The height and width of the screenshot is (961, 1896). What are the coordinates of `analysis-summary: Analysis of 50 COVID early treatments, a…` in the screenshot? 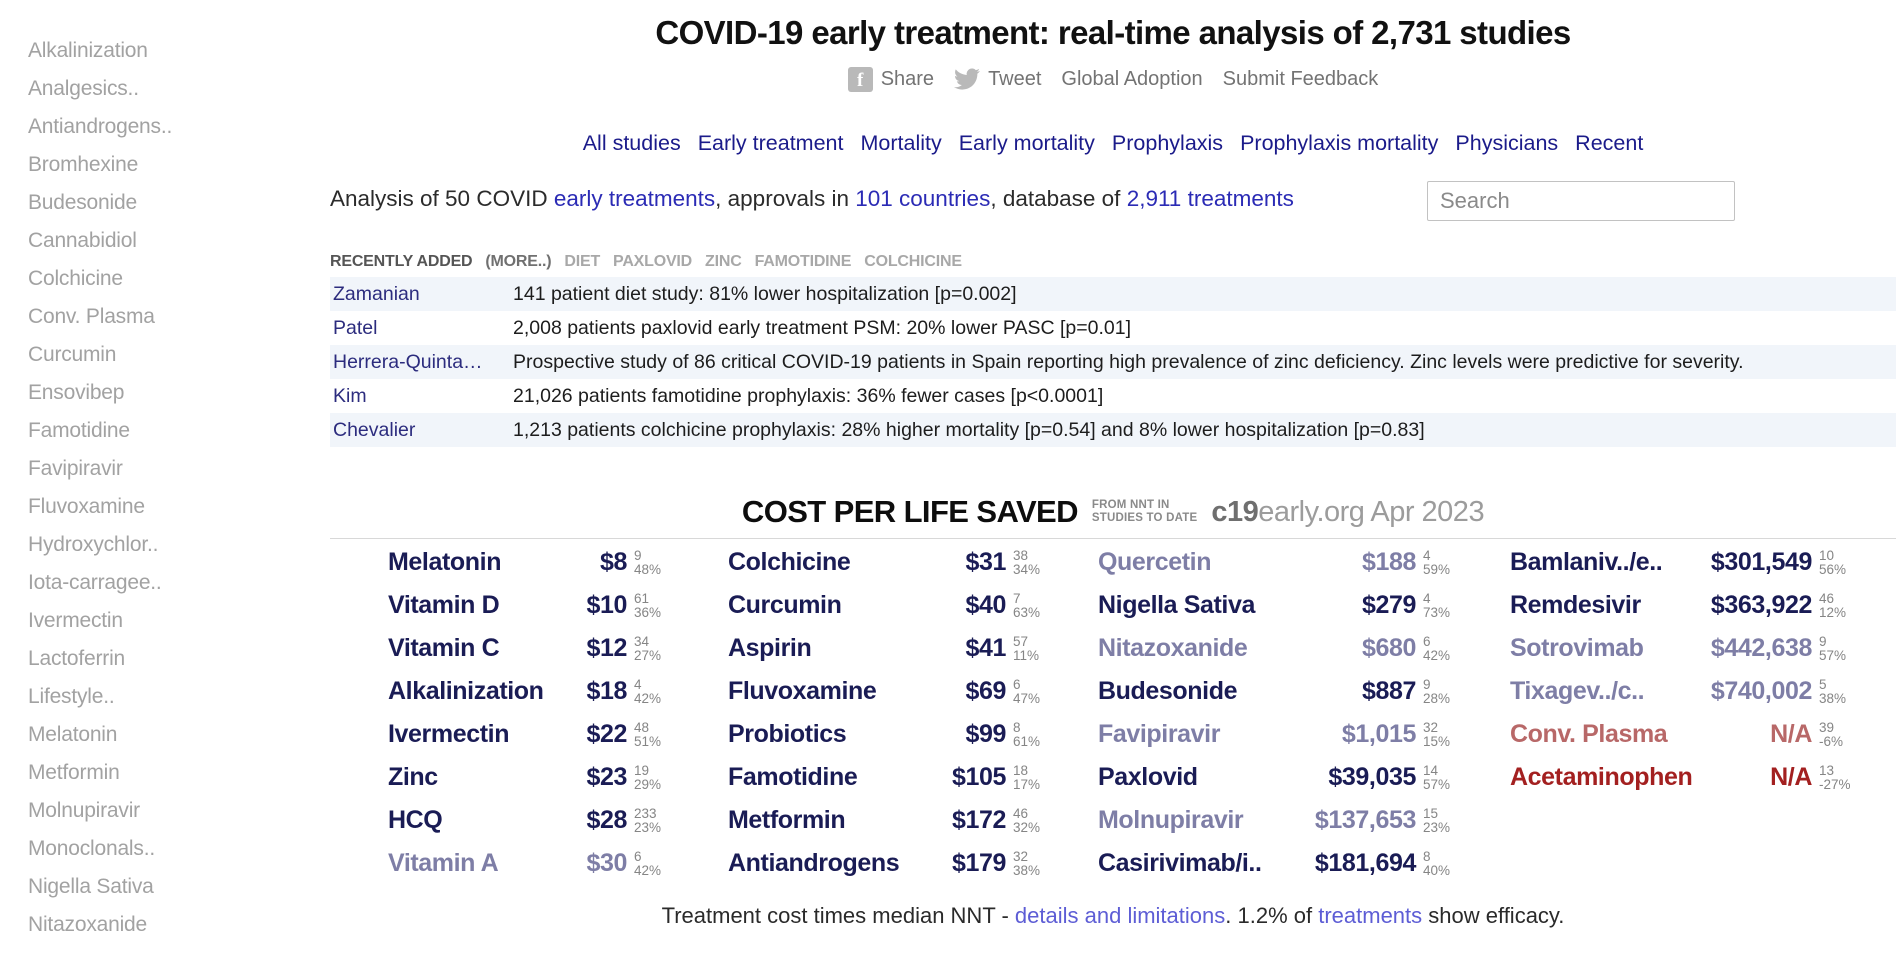 It's located at (812, 199).